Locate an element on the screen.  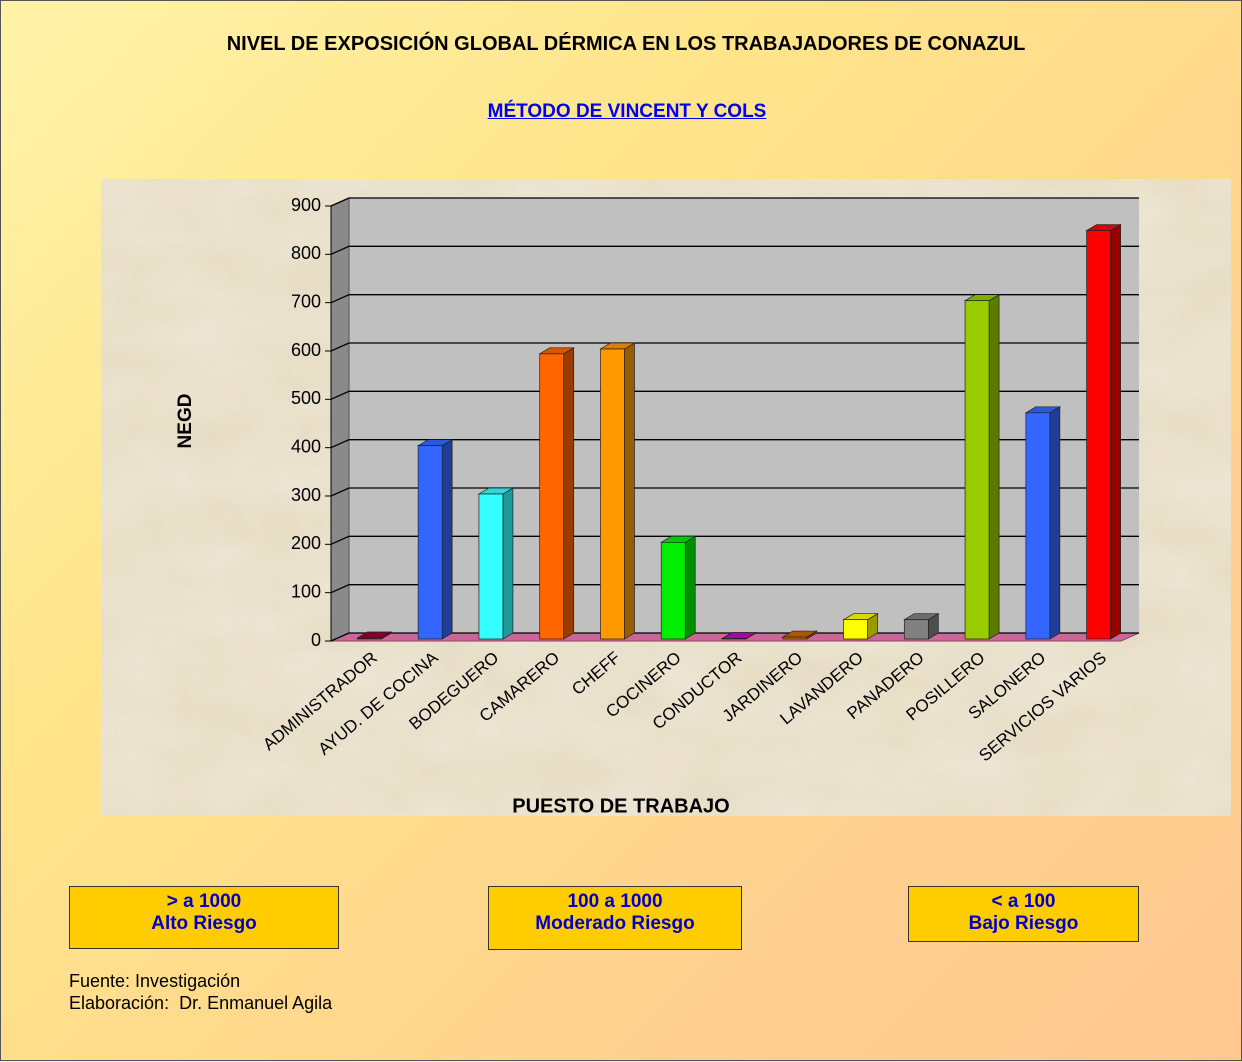
y-tick-label: 500 is located at coordinates (306, 398).